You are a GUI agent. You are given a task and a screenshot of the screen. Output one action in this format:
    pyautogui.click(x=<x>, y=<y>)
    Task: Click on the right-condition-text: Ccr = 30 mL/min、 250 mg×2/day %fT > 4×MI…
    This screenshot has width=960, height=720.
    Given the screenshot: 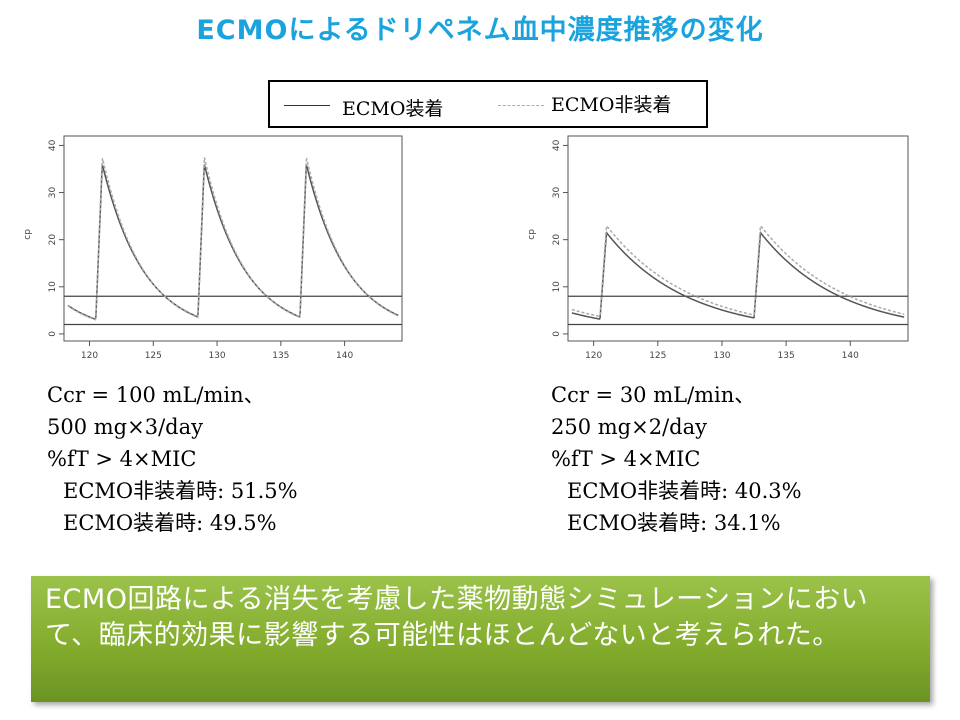 What is the action you would take?
    pyautogui.click(x=676, y=459)
    